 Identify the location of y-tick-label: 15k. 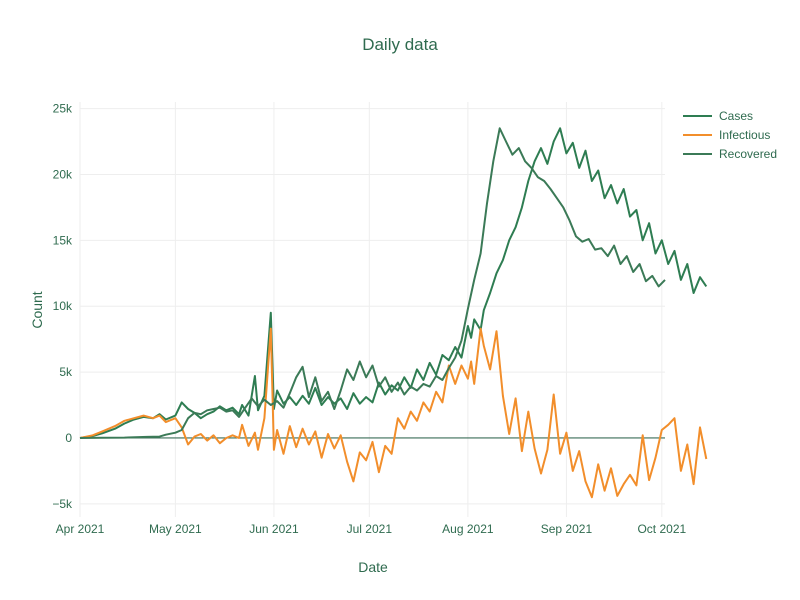
(63, 240).